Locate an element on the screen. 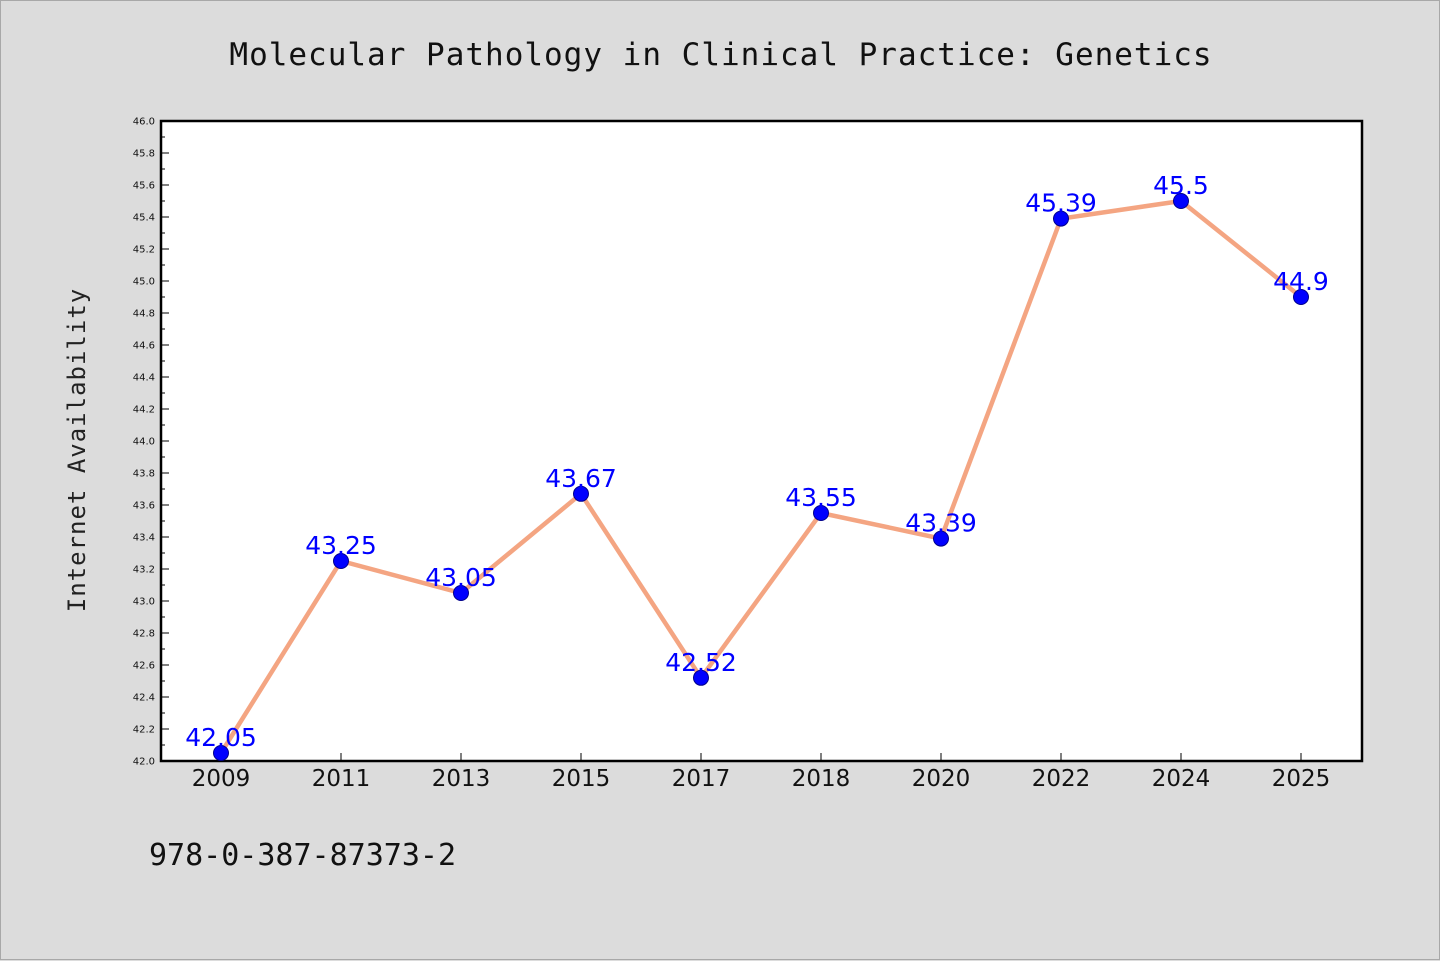  y-tick-label: 44.6 is located at coordinates (144, 346).